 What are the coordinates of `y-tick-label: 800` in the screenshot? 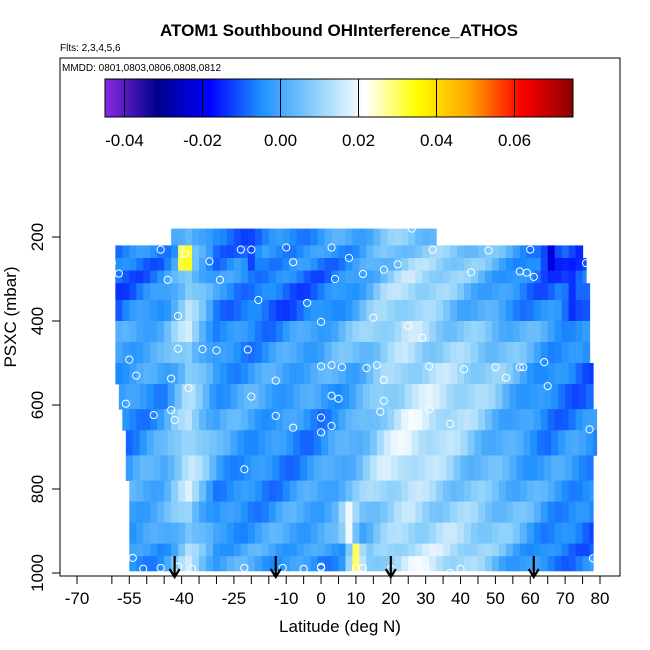 It's located at (37, 489).